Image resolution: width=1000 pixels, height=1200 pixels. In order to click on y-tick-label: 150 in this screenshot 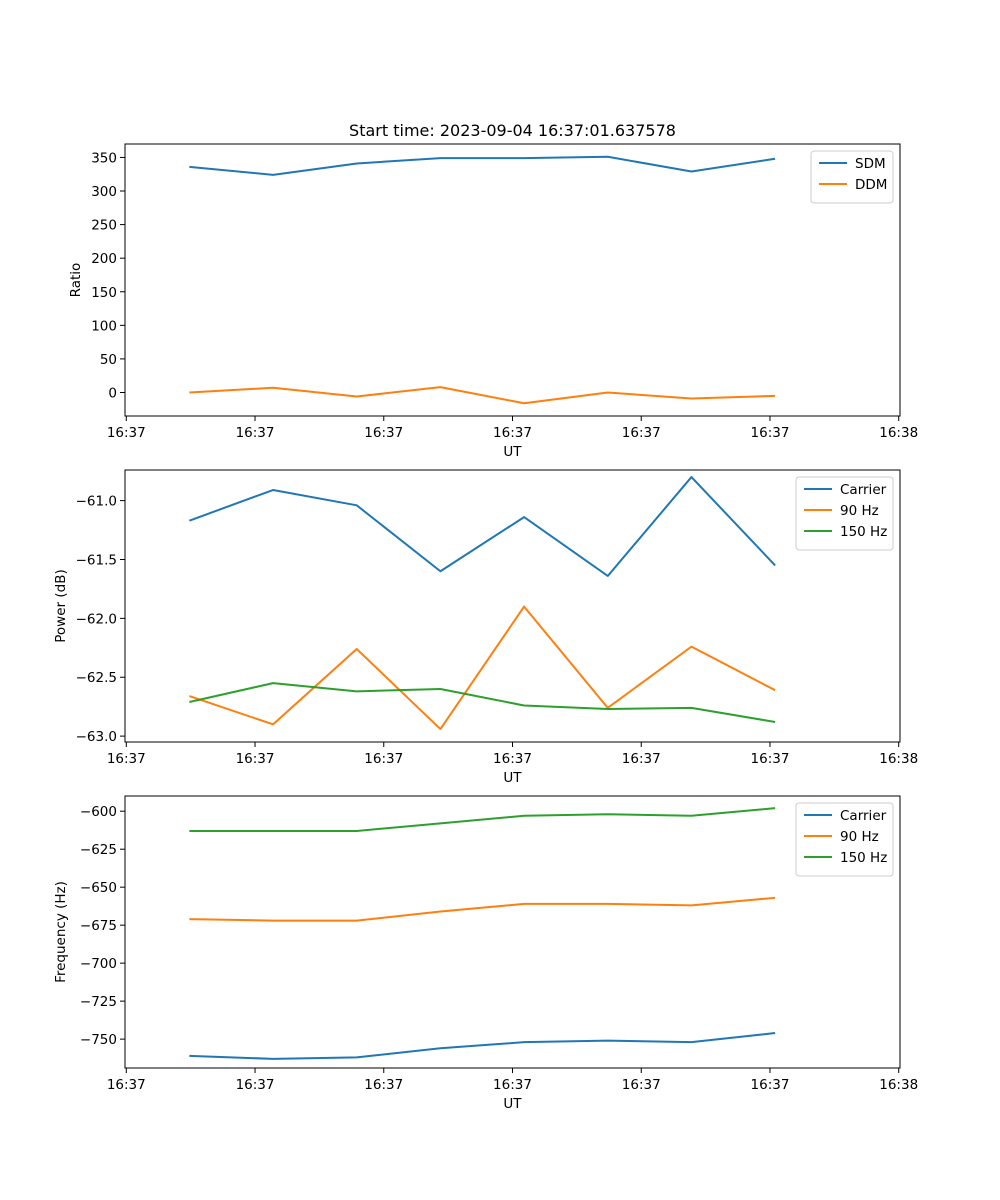, I will do `click(104, 293)`.